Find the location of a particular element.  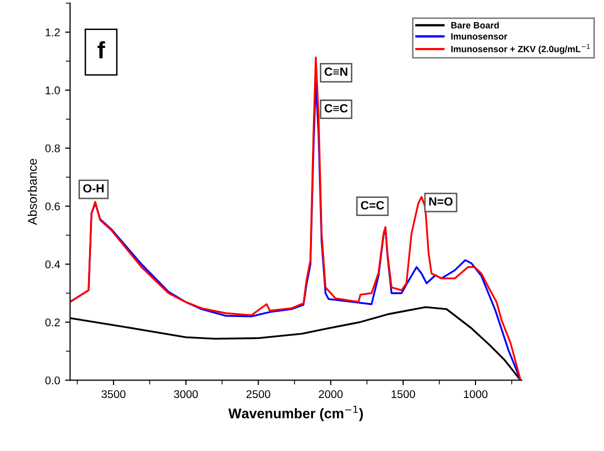

legend-label: Bare Board is located at coordinates (475, 25).